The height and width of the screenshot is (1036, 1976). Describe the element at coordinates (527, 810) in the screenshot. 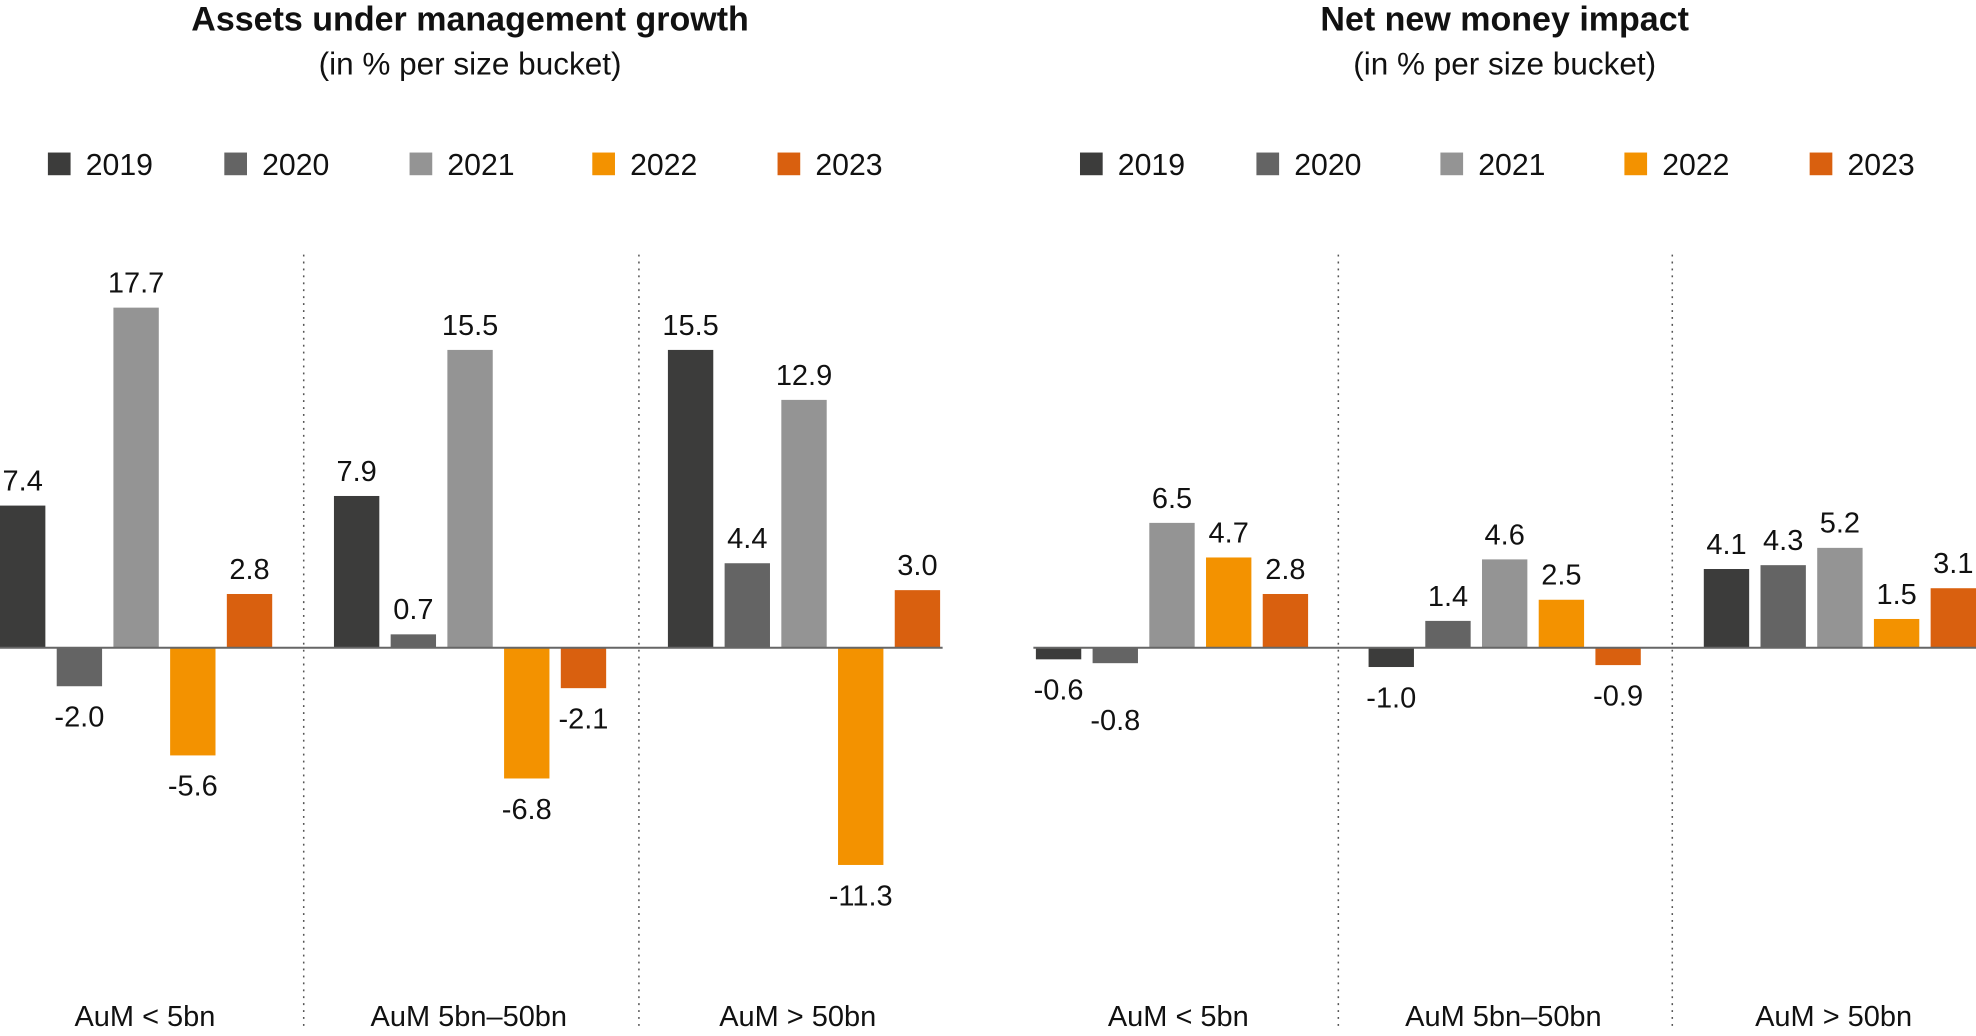

I see `data-label: -6.8` at that location.